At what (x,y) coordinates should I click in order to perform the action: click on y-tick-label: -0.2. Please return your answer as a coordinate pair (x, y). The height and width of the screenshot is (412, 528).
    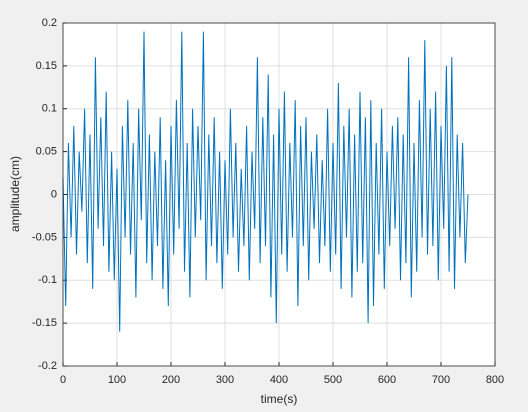
    Looking at the image, I should click on (47, 366).